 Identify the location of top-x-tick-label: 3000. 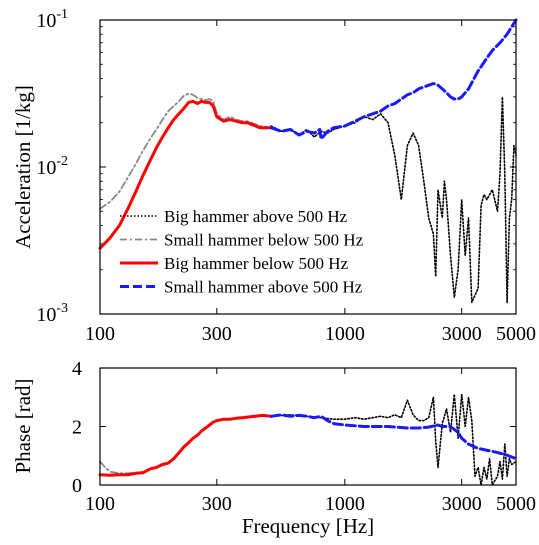
(462, 334).